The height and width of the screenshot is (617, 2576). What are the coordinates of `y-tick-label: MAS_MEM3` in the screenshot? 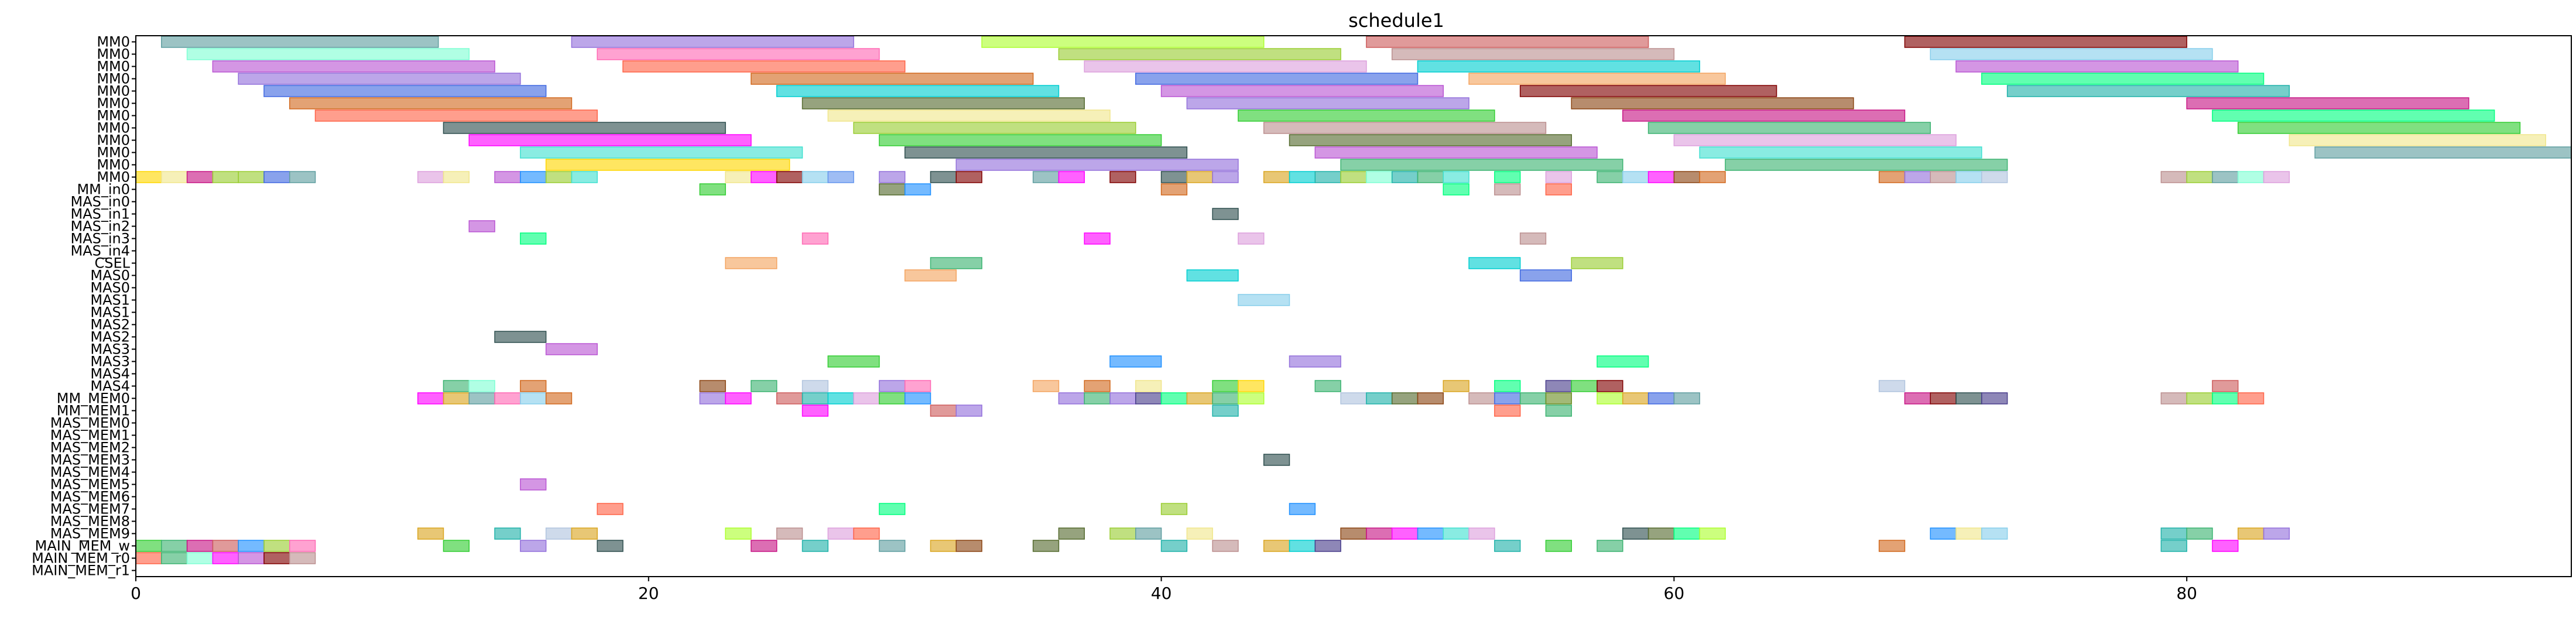 It's located at (90, 460).